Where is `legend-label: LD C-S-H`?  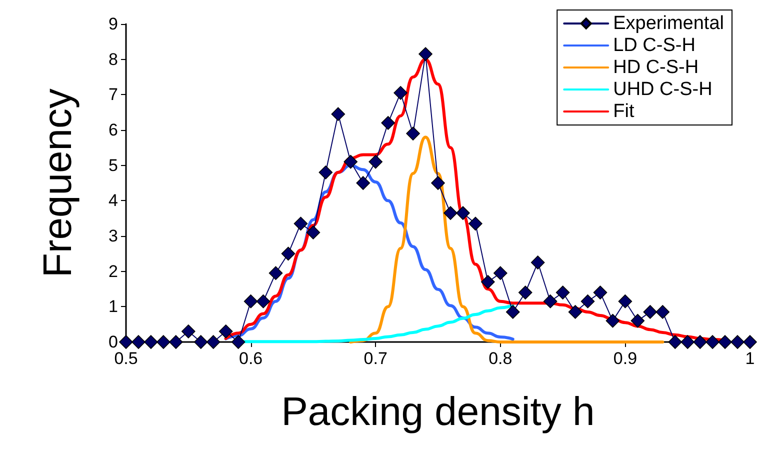 legend-label: LD C-S-H is located at coordinates (654, 45).